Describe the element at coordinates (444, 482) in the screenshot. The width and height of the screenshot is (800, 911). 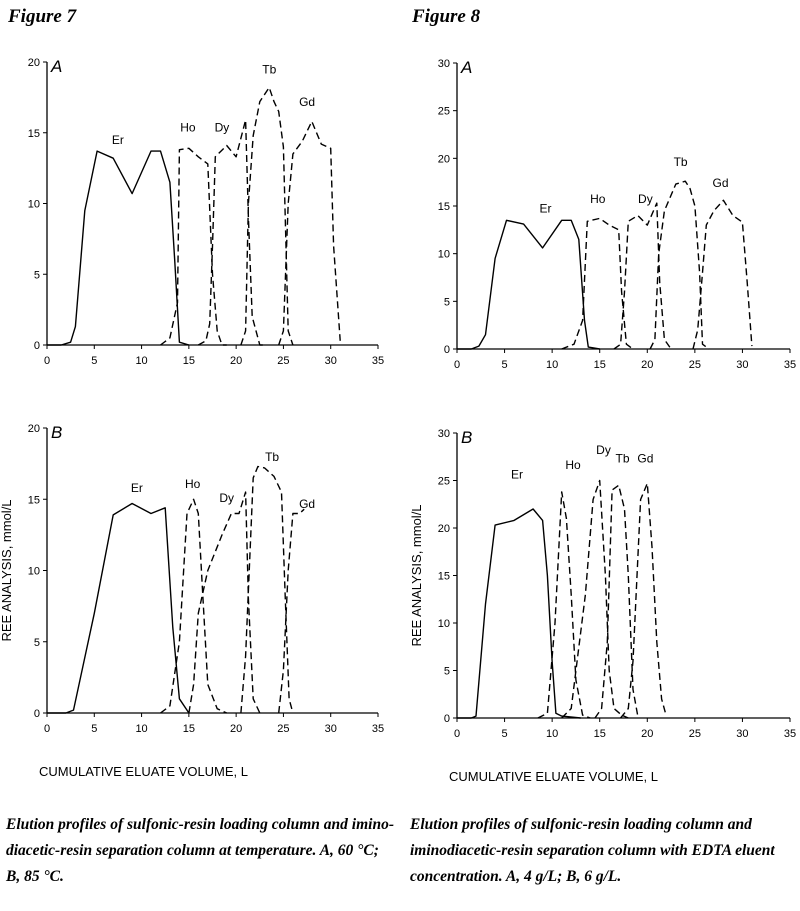
I see `y-tick-label: 25` at that location.